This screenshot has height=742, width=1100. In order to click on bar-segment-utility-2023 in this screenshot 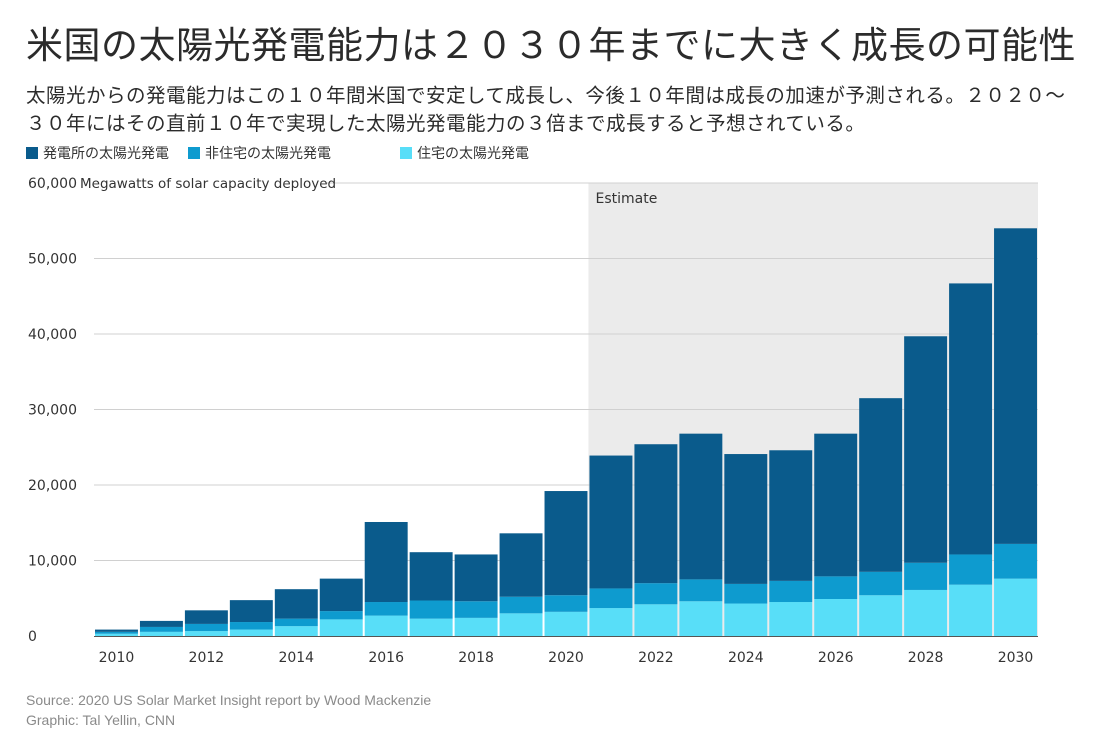, I will do `click(701, 506)`.